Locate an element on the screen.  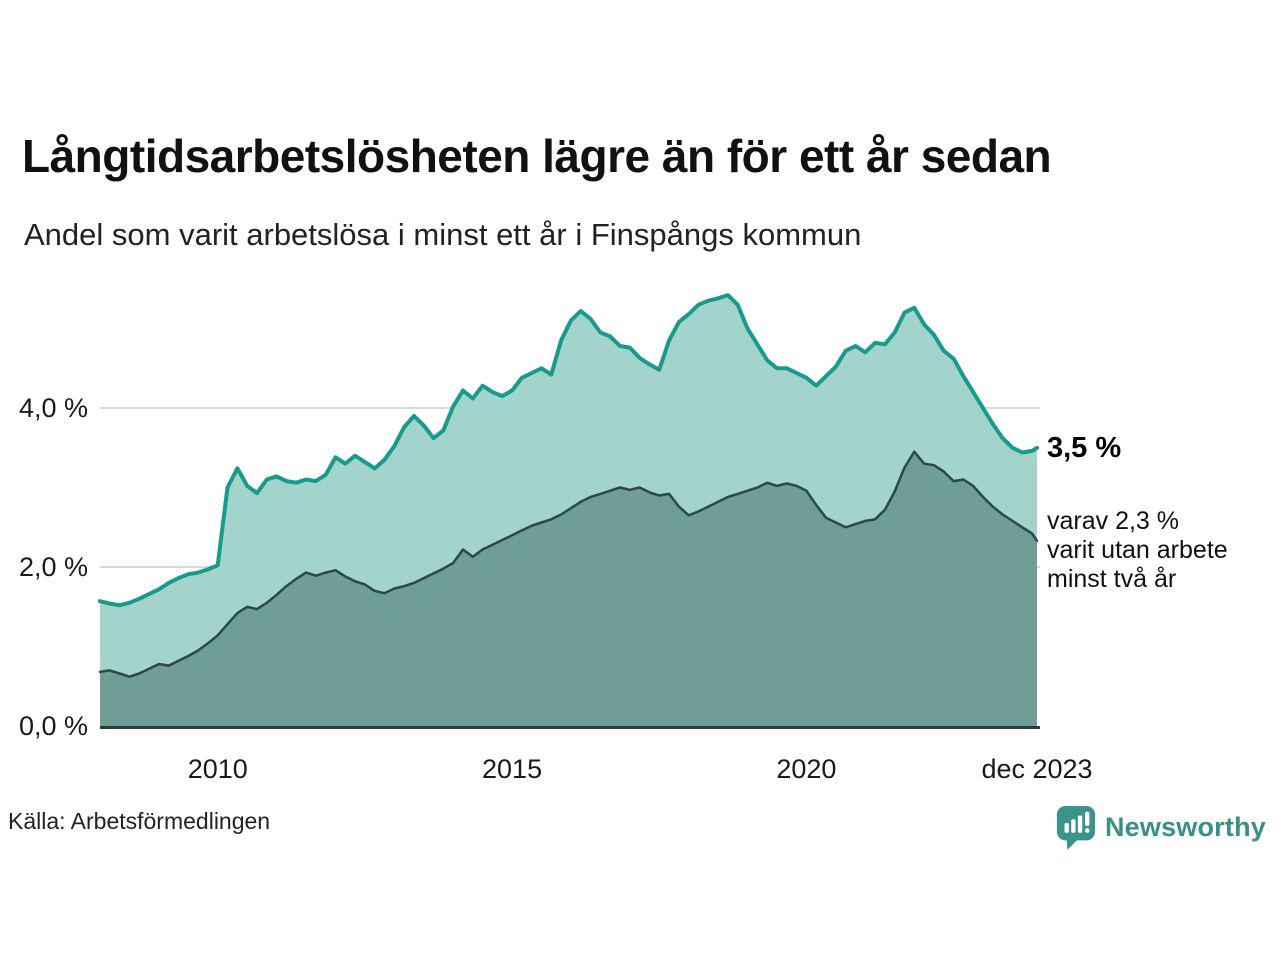
secondary-annotation-line: minst två år is located at coordinates (1112, 578).